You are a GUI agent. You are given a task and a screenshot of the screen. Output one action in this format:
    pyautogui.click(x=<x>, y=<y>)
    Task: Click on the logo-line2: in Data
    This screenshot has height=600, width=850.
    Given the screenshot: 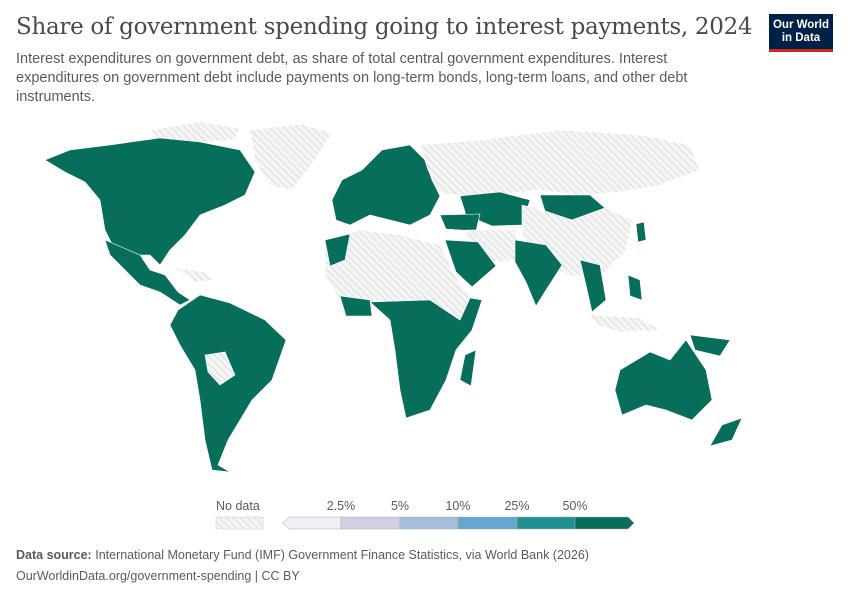 What is the action you would take?
    pyautogui.click(x=801, y=38)
    